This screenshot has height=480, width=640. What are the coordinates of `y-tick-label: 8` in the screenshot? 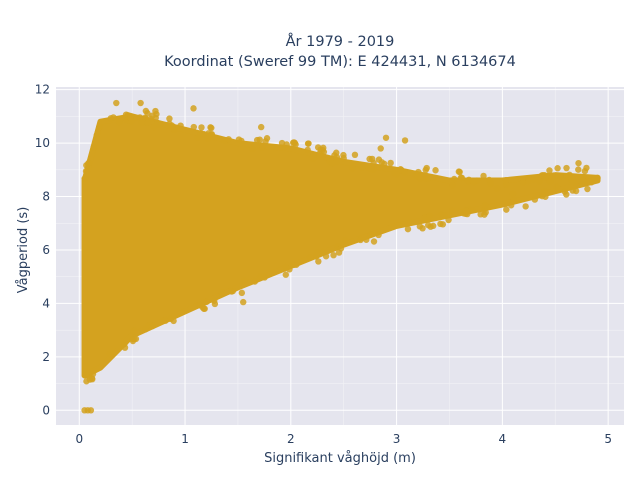 It's located at (46, 197).